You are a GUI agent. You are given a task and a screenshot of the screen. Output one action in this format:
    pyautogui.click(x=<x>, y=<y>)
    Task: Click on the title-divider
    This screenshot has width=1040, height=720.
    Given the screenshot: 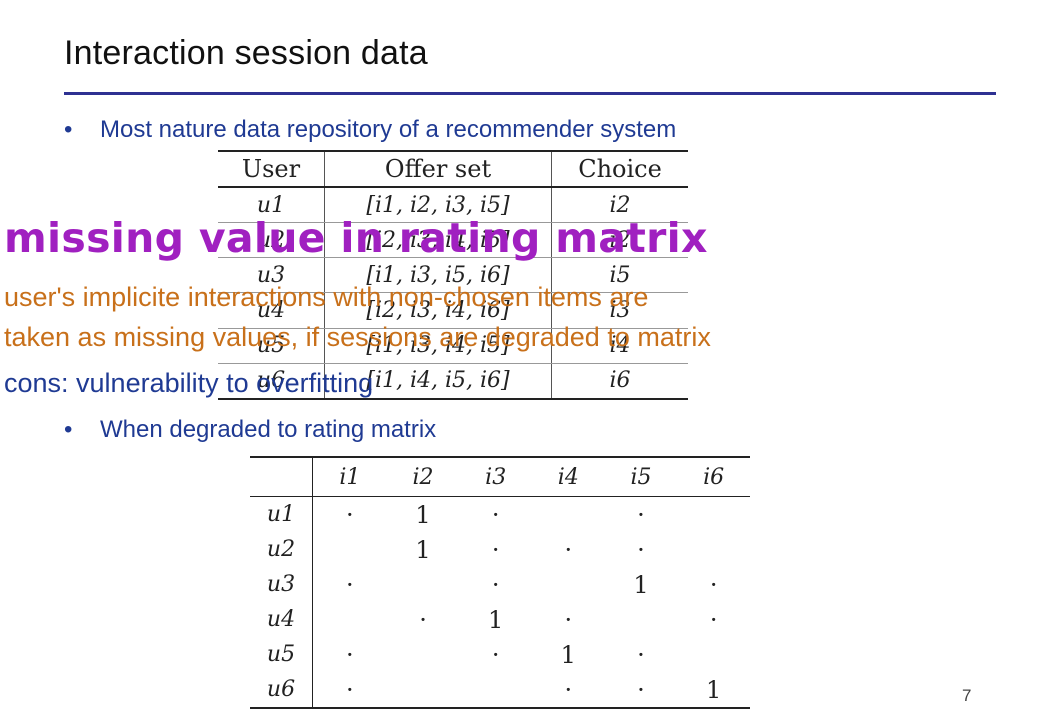 What is the action you would take?
    pyautogui.click(x=530, y=93)
    